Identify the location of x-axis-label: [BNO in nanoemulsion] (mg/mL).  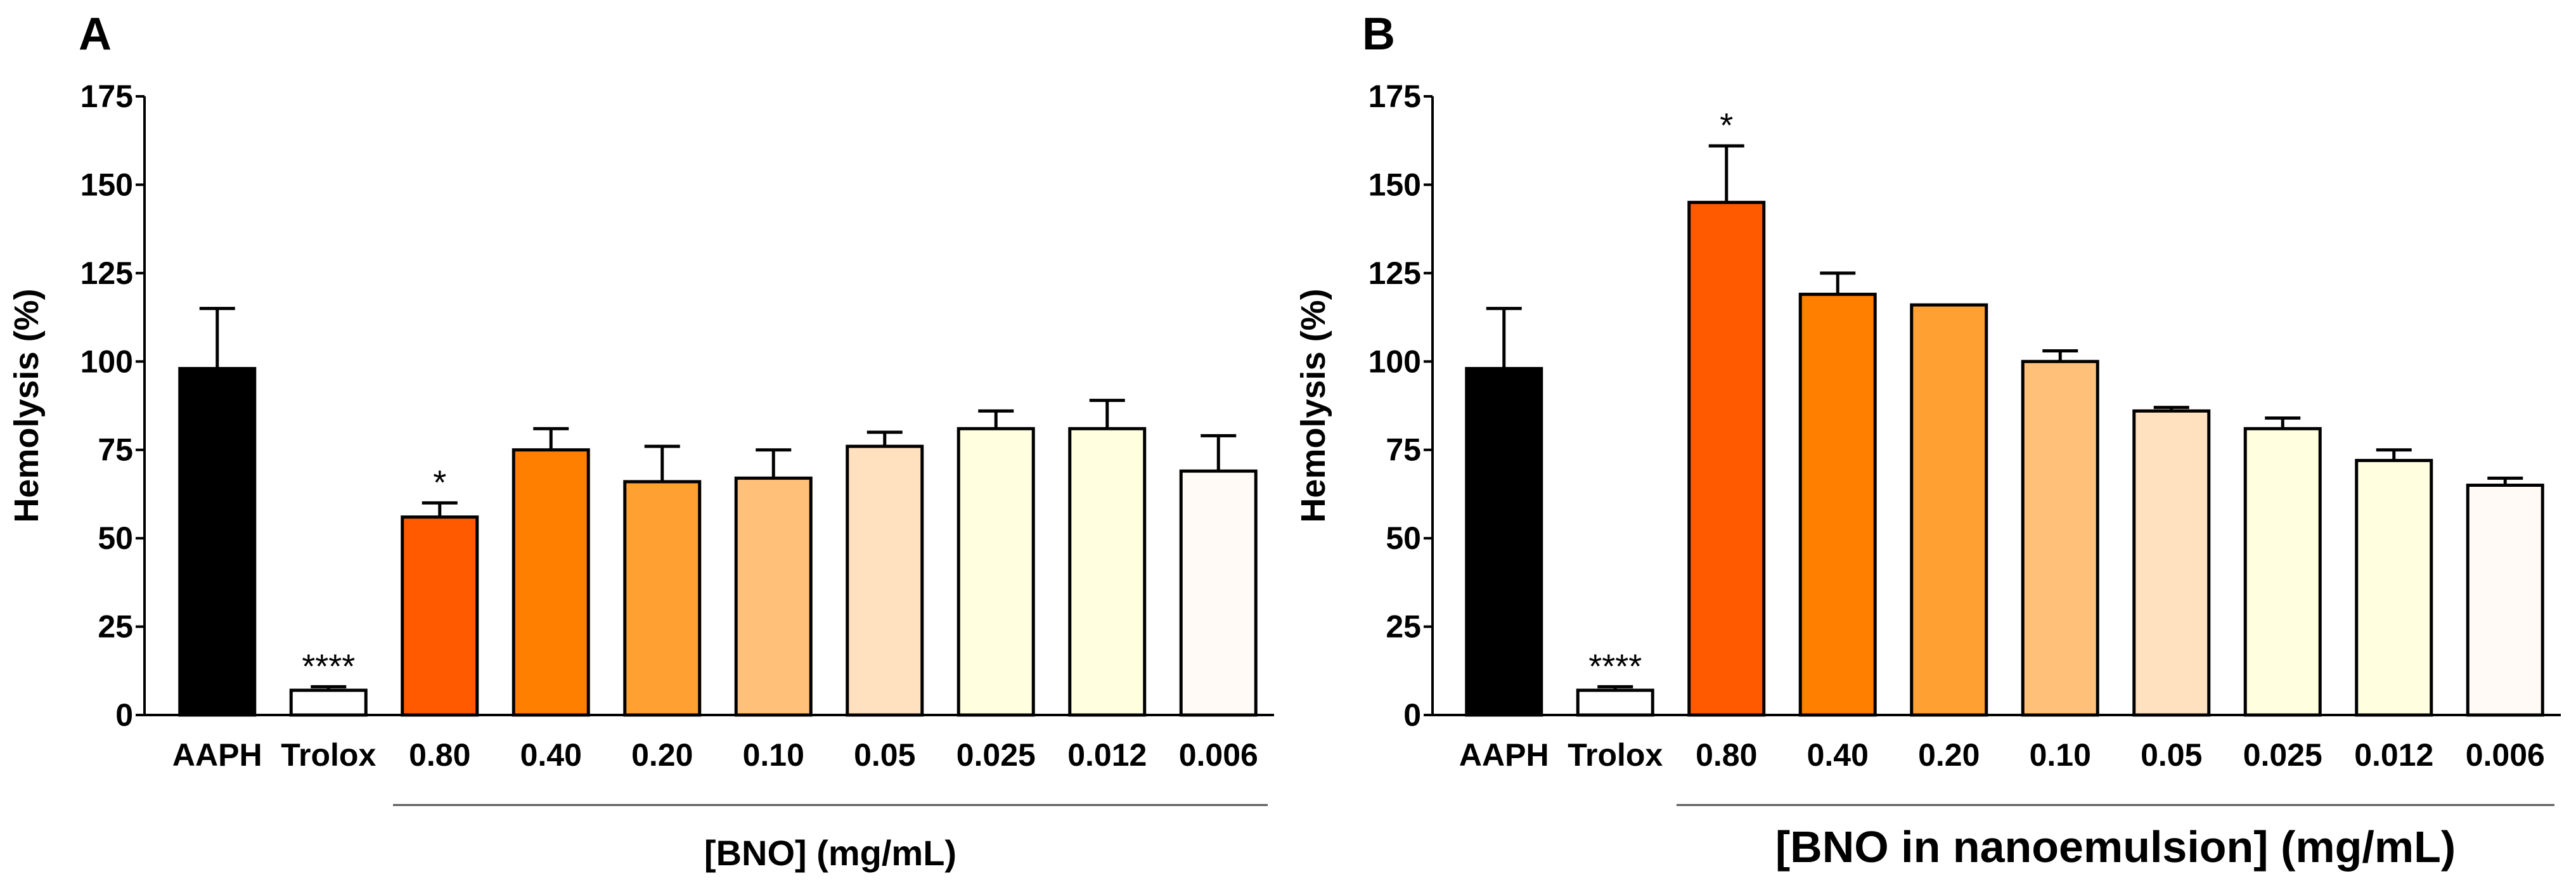
(2115, 847).